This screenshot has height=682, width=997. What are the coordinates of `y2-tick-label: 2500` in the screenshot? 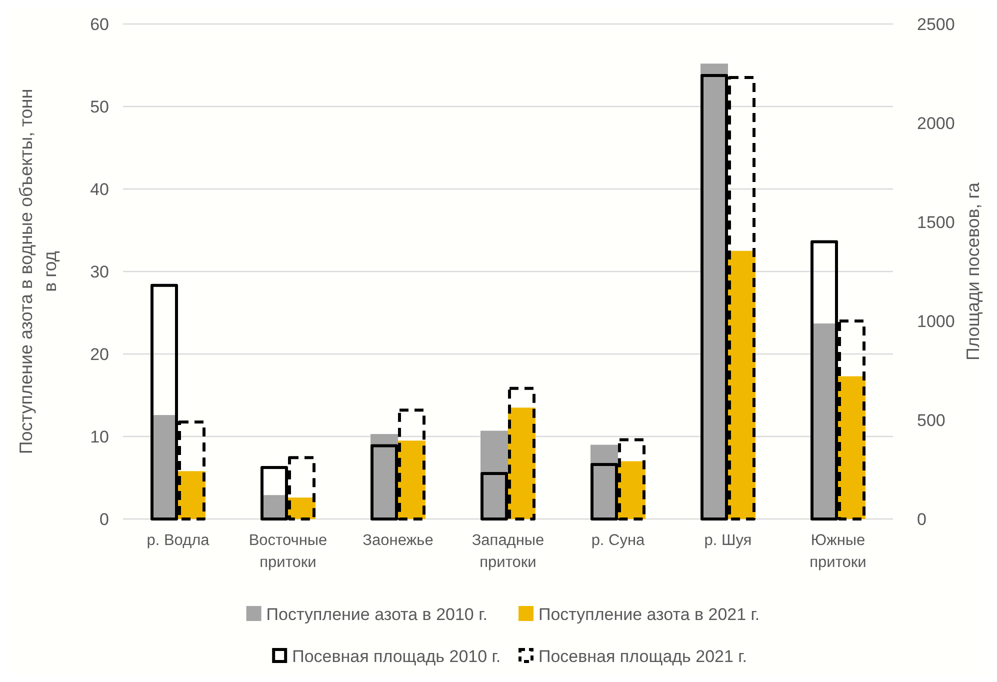 It's located at (936, 24).